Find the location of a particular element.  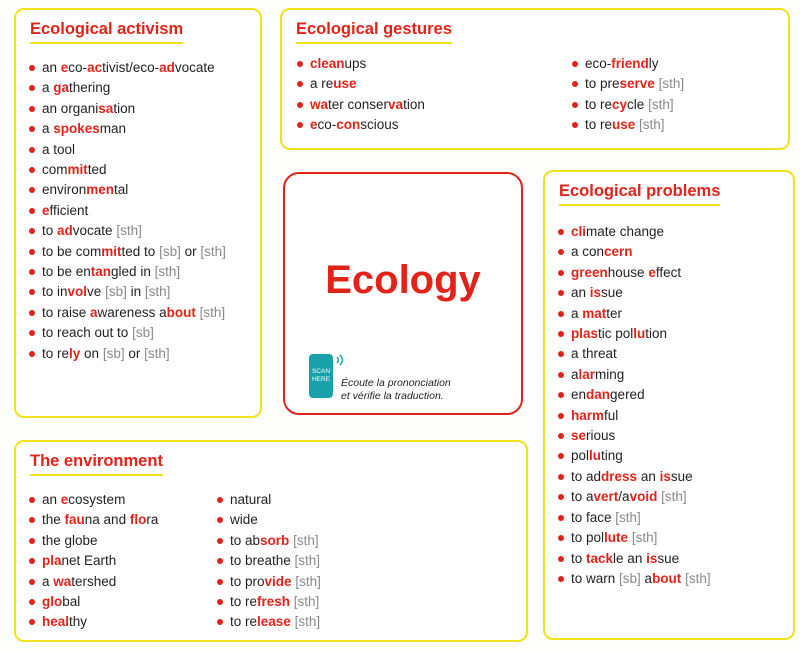

word-item: a spokesman is located at coordinates (127, 129).